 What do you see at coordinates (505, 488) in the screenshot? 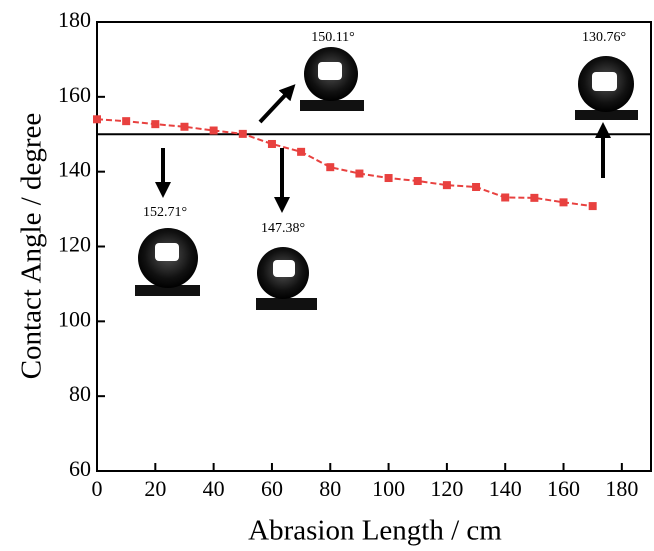
I see `x-tick-label: 140` at bounding box center [505, 488].